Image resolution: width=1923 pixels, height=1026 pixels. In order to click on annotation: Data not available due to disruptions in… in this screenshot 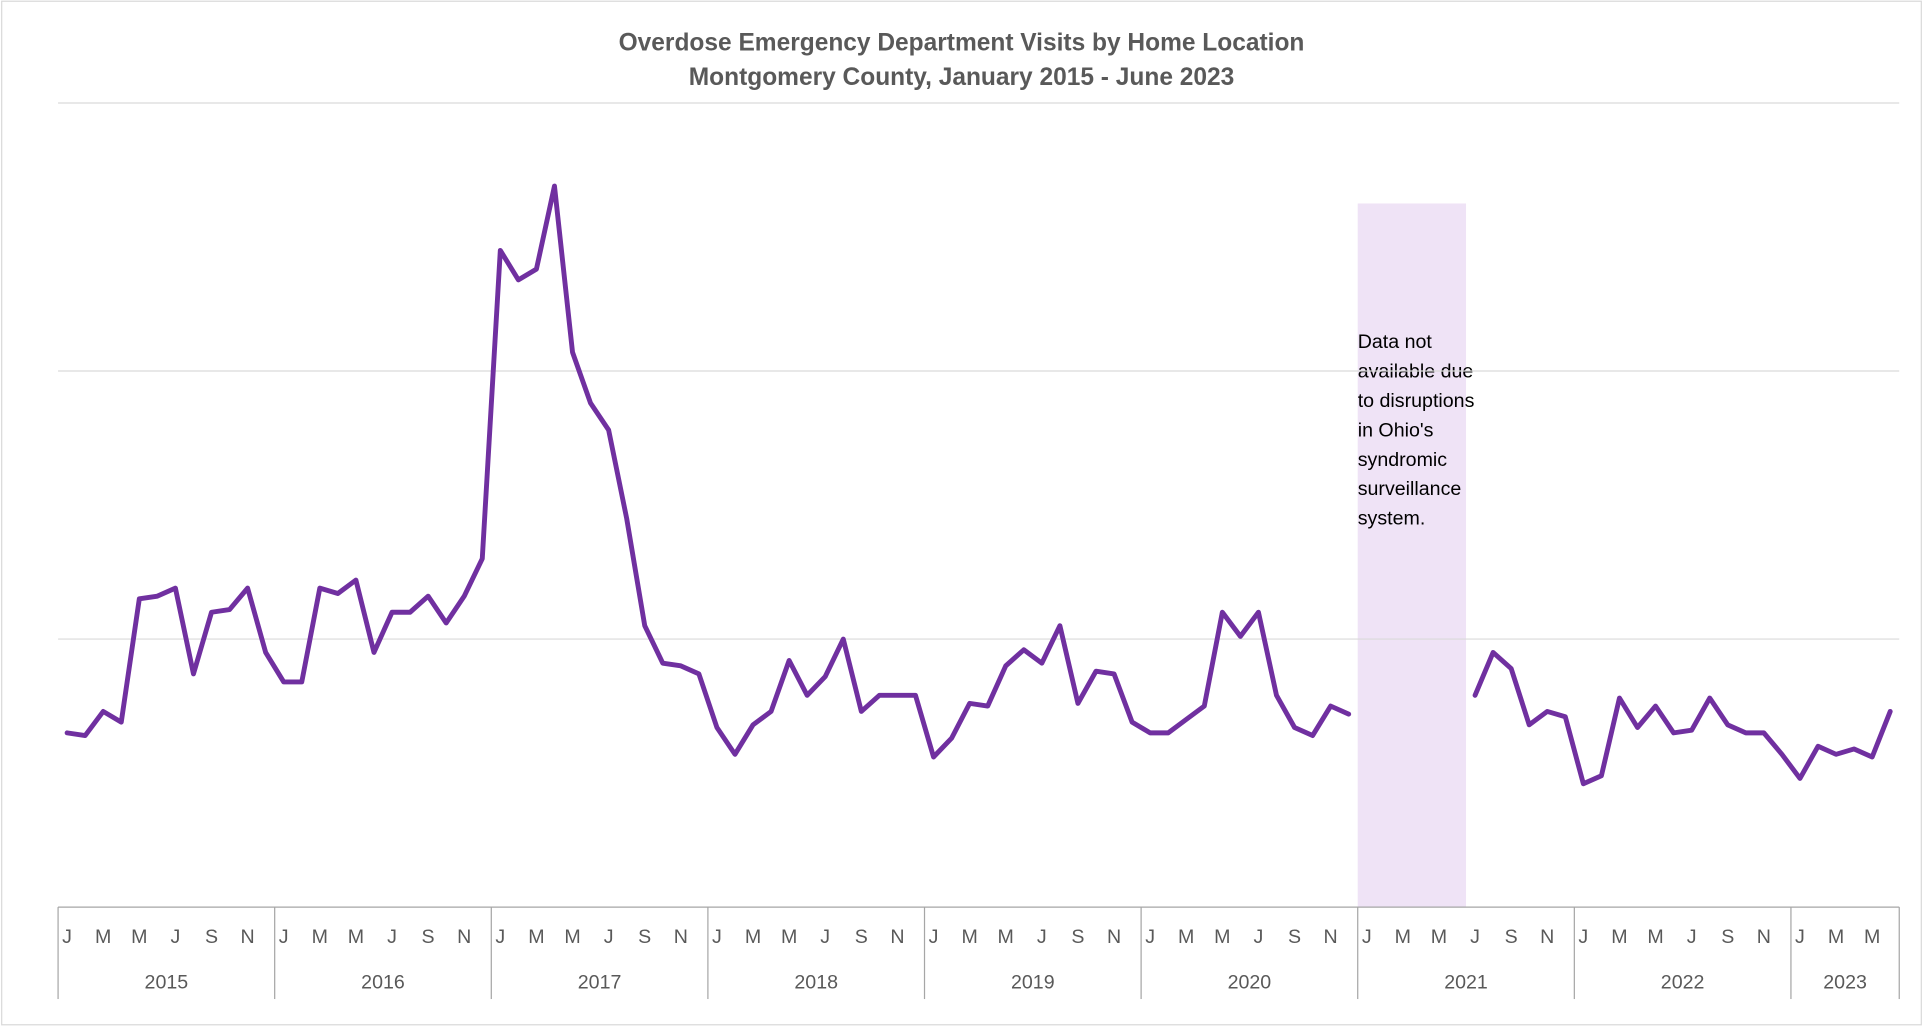, I will do `click(1416, 431)`.